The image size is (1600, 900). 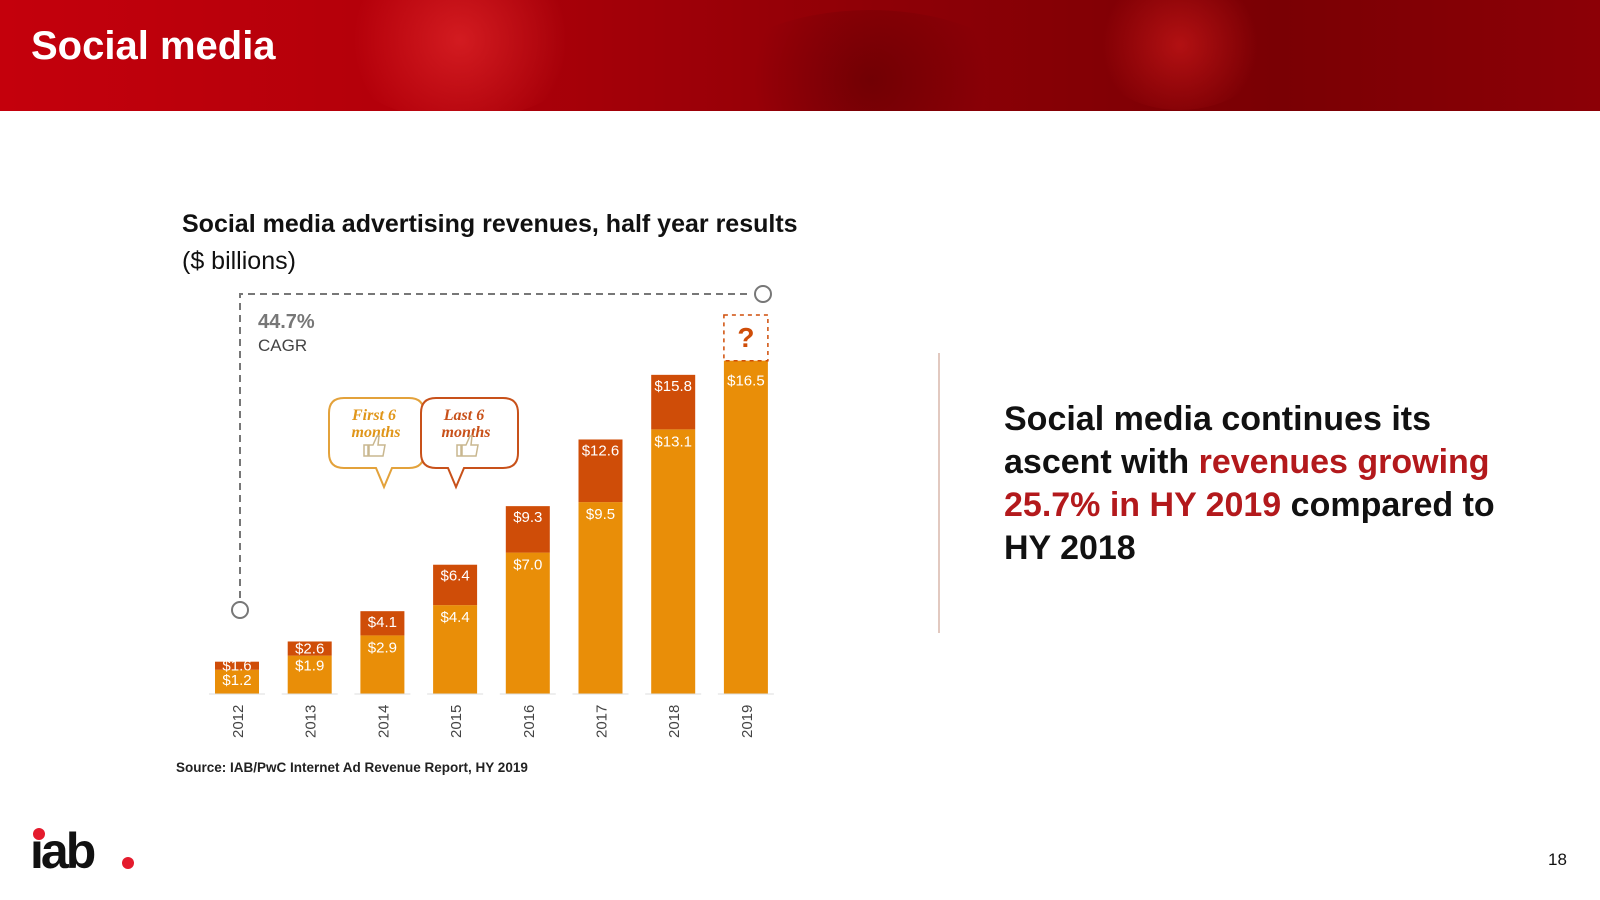 I want to click on legend-bubble, so click(x=469, y=443).